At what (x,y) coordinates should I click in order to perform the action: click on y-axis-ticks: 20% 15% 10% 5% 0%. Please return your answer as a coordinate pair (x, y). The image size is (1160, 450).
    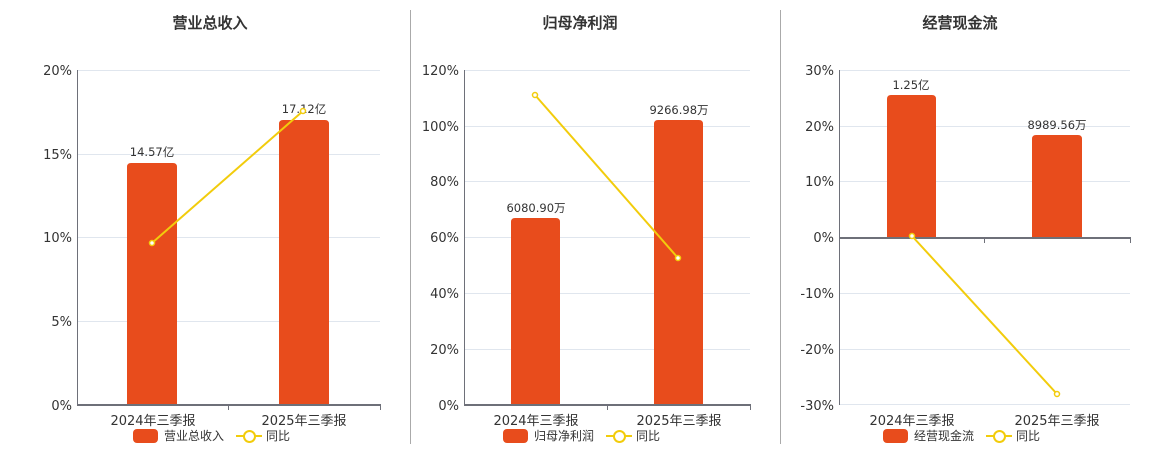
    Looking at the image, I should click on (57, 239).